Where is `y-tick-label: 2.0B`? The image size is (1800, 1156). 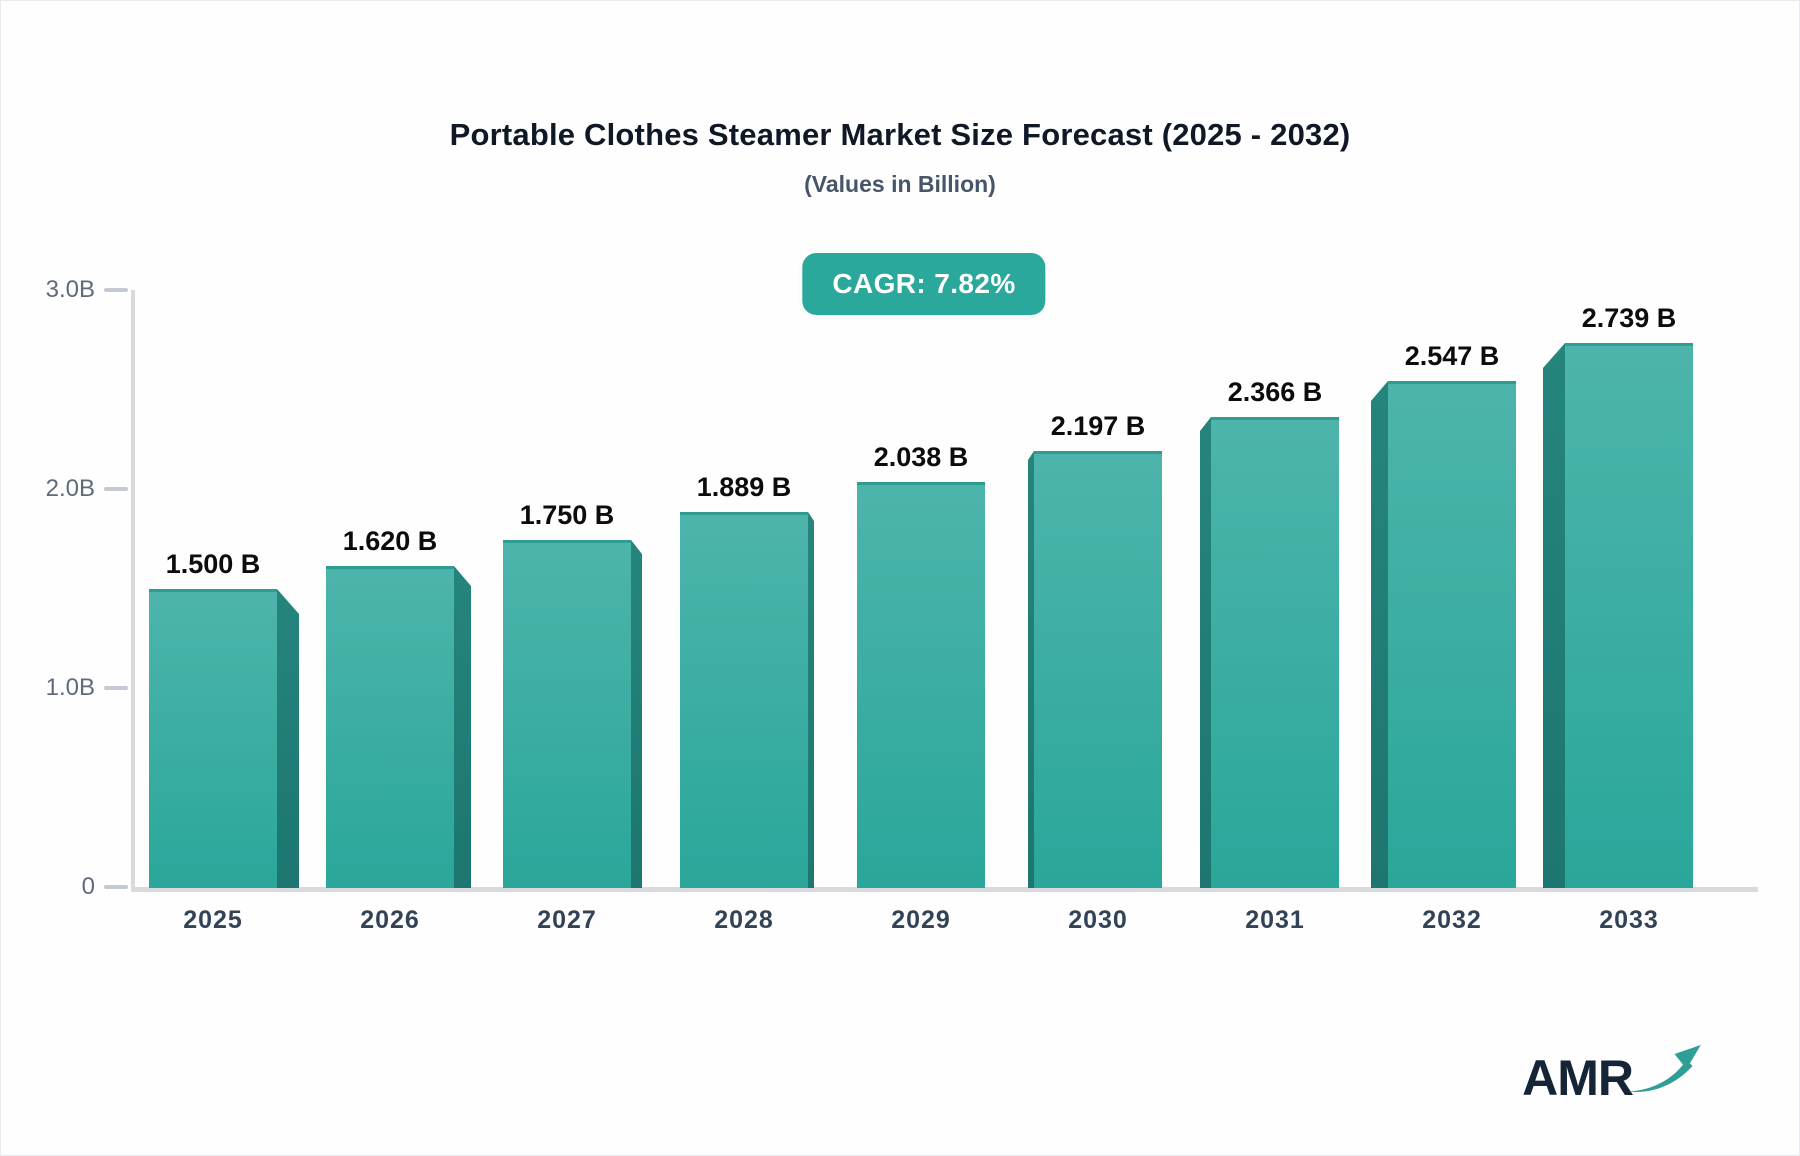 y-tick-label: 2.0B is located at coordinates (70, 488).